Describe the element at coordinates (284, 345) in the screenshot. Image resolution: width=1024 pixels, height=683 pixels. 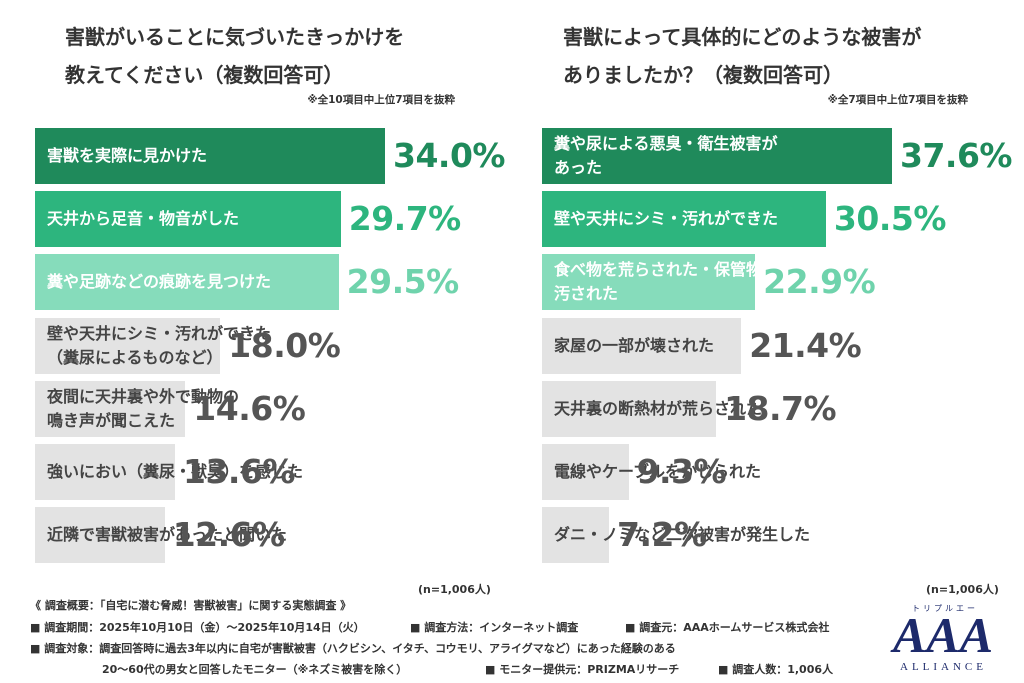
I see `value-label: 18.0%` at that location.